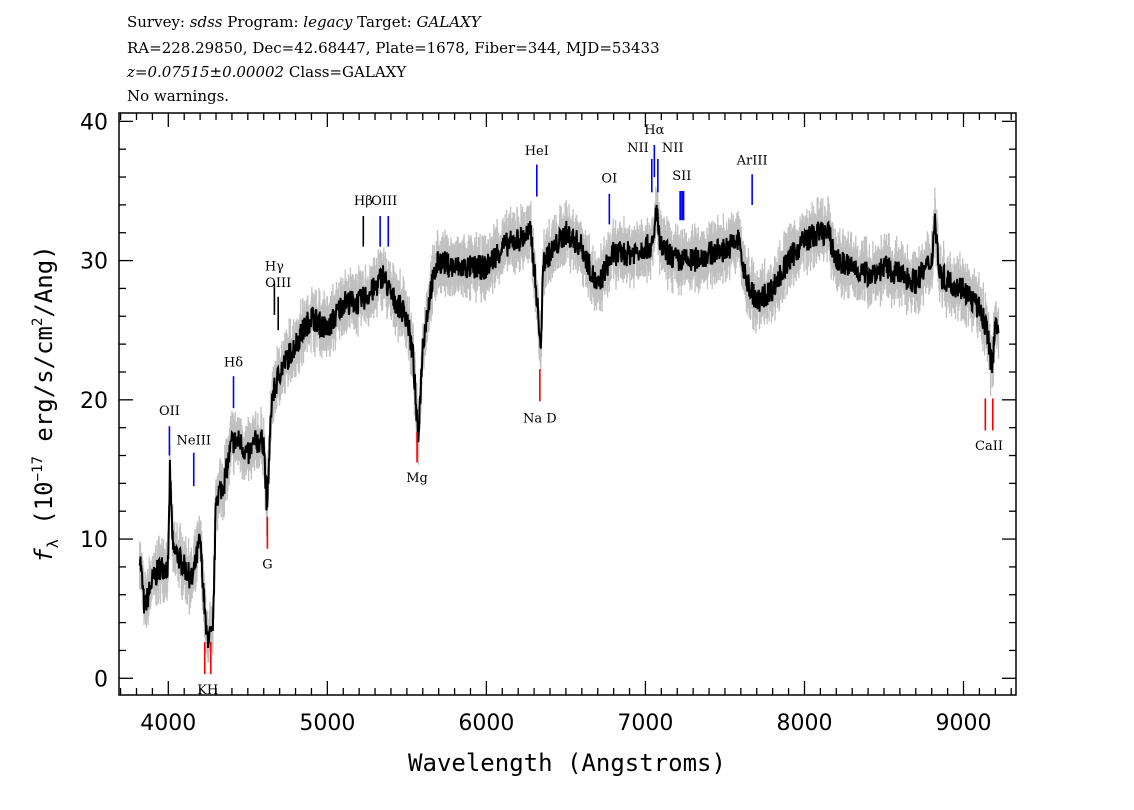 Image resolution: width=1134 pixels, height=810 pixels. I want to click on header-line-4: No warnings., so click(178, 96).